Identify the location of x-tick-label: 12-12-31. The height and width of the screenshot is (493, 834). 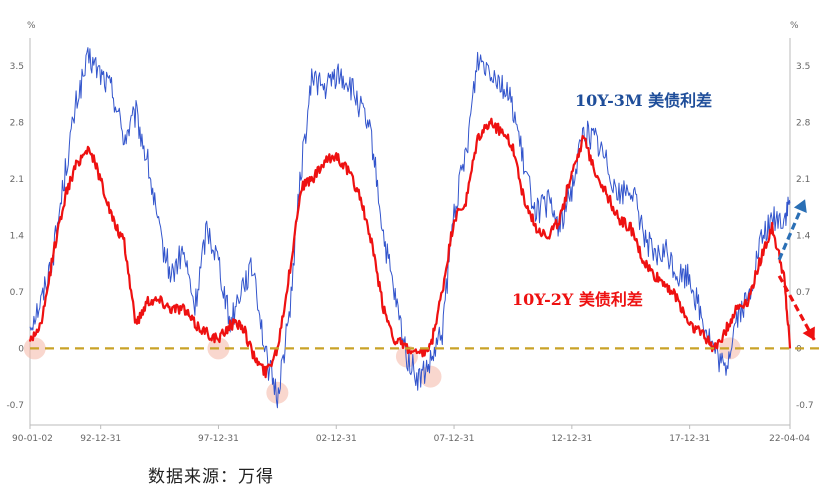
(571, 439).